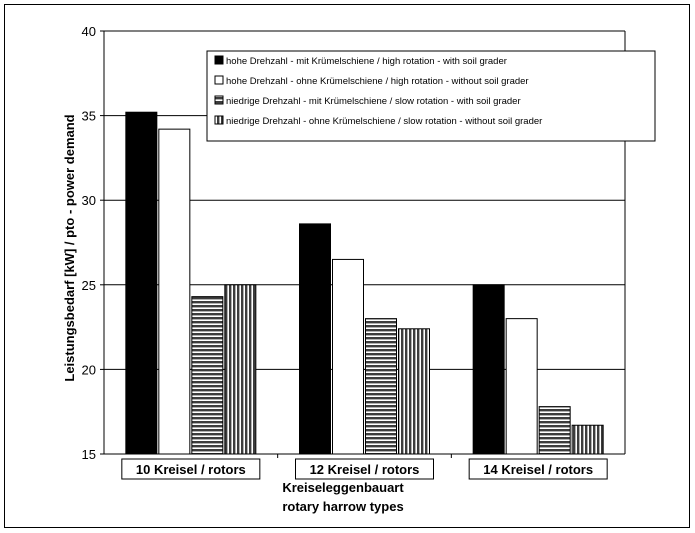  I want to click on category-label: 14 Kreisel / rotors, so click(538, 469).